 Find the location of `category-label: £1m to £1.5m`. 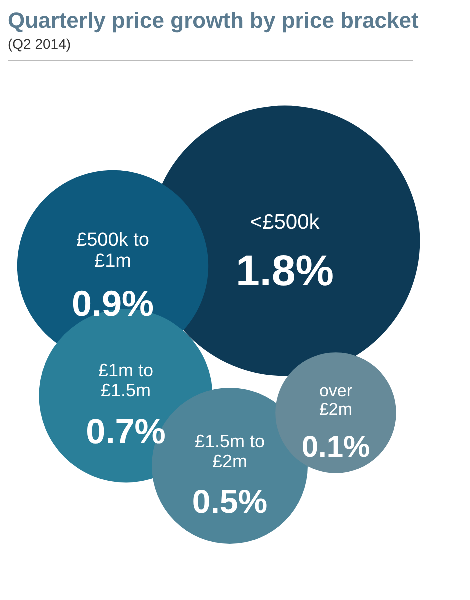

category-label: £1m to £1.5m is located at coordinates (126, 380).